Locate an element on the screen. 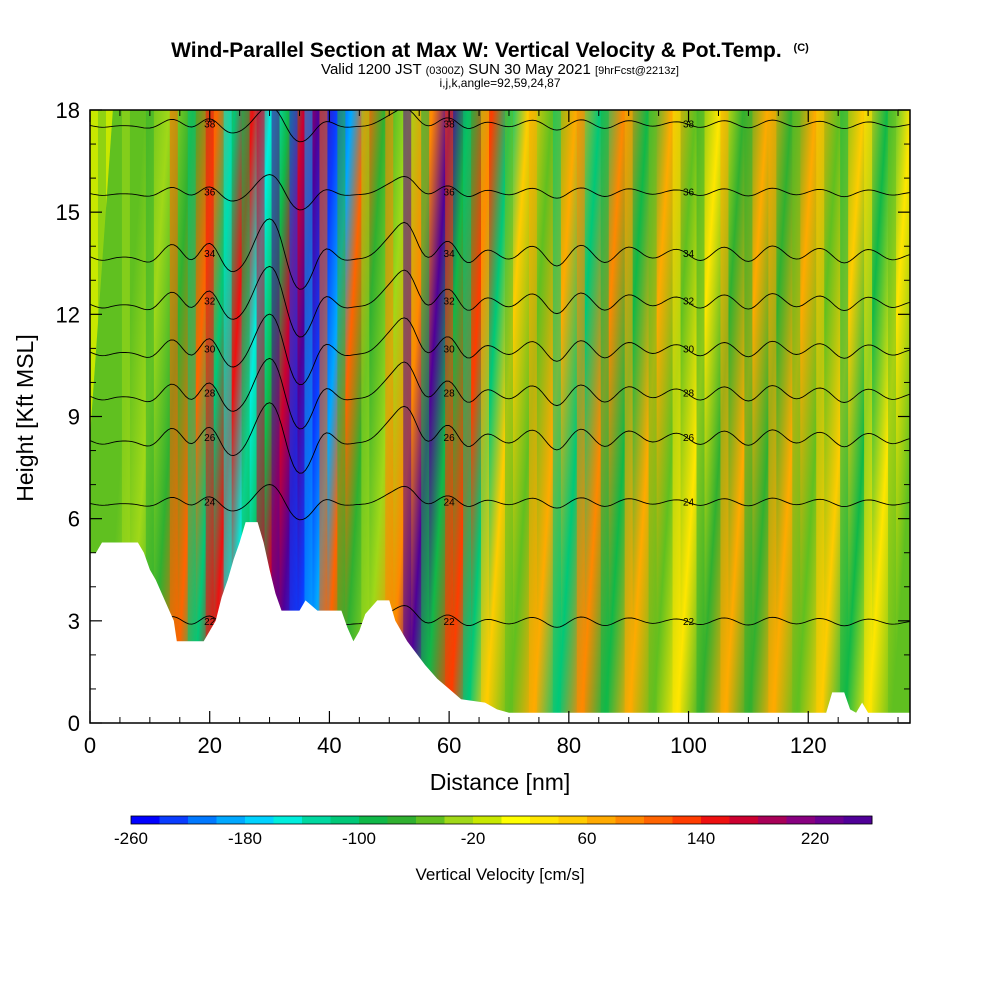 The image size is (1000, 1000). y-tick-label: 0 is located at coordinates (74, 723).